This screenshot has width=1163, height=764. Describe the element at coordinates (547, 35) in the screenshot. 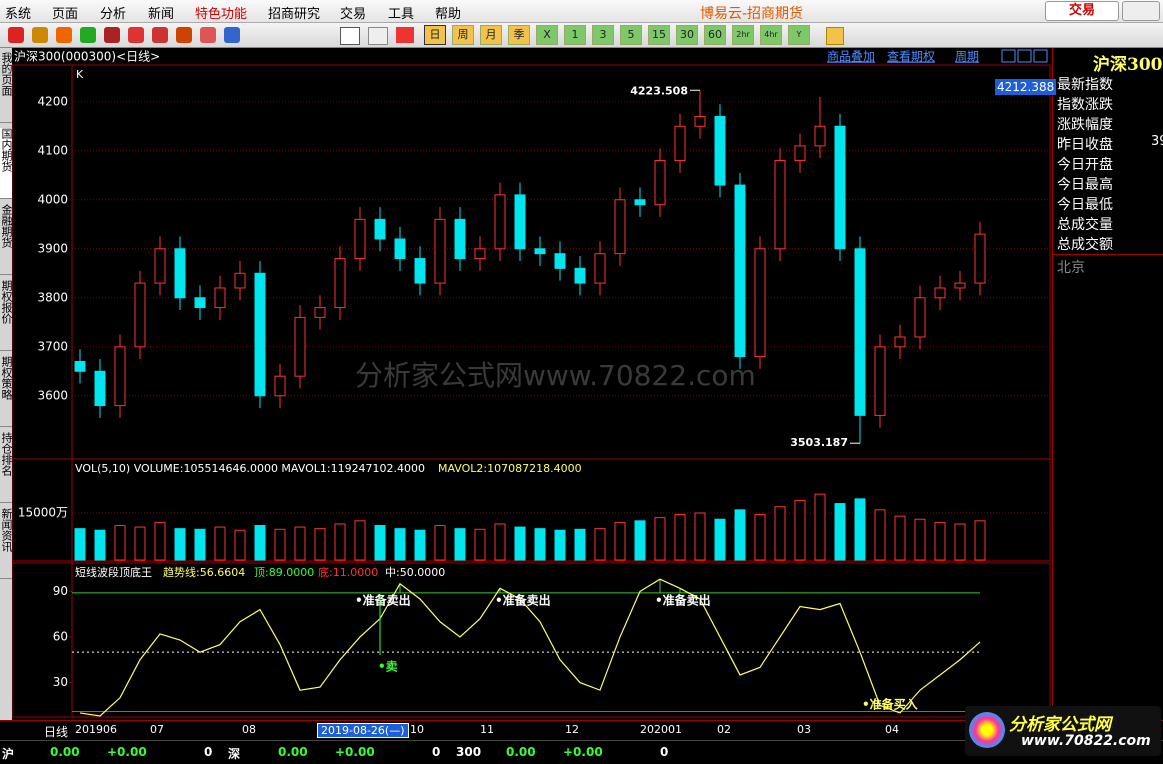

I see `period-button: X` at that location.